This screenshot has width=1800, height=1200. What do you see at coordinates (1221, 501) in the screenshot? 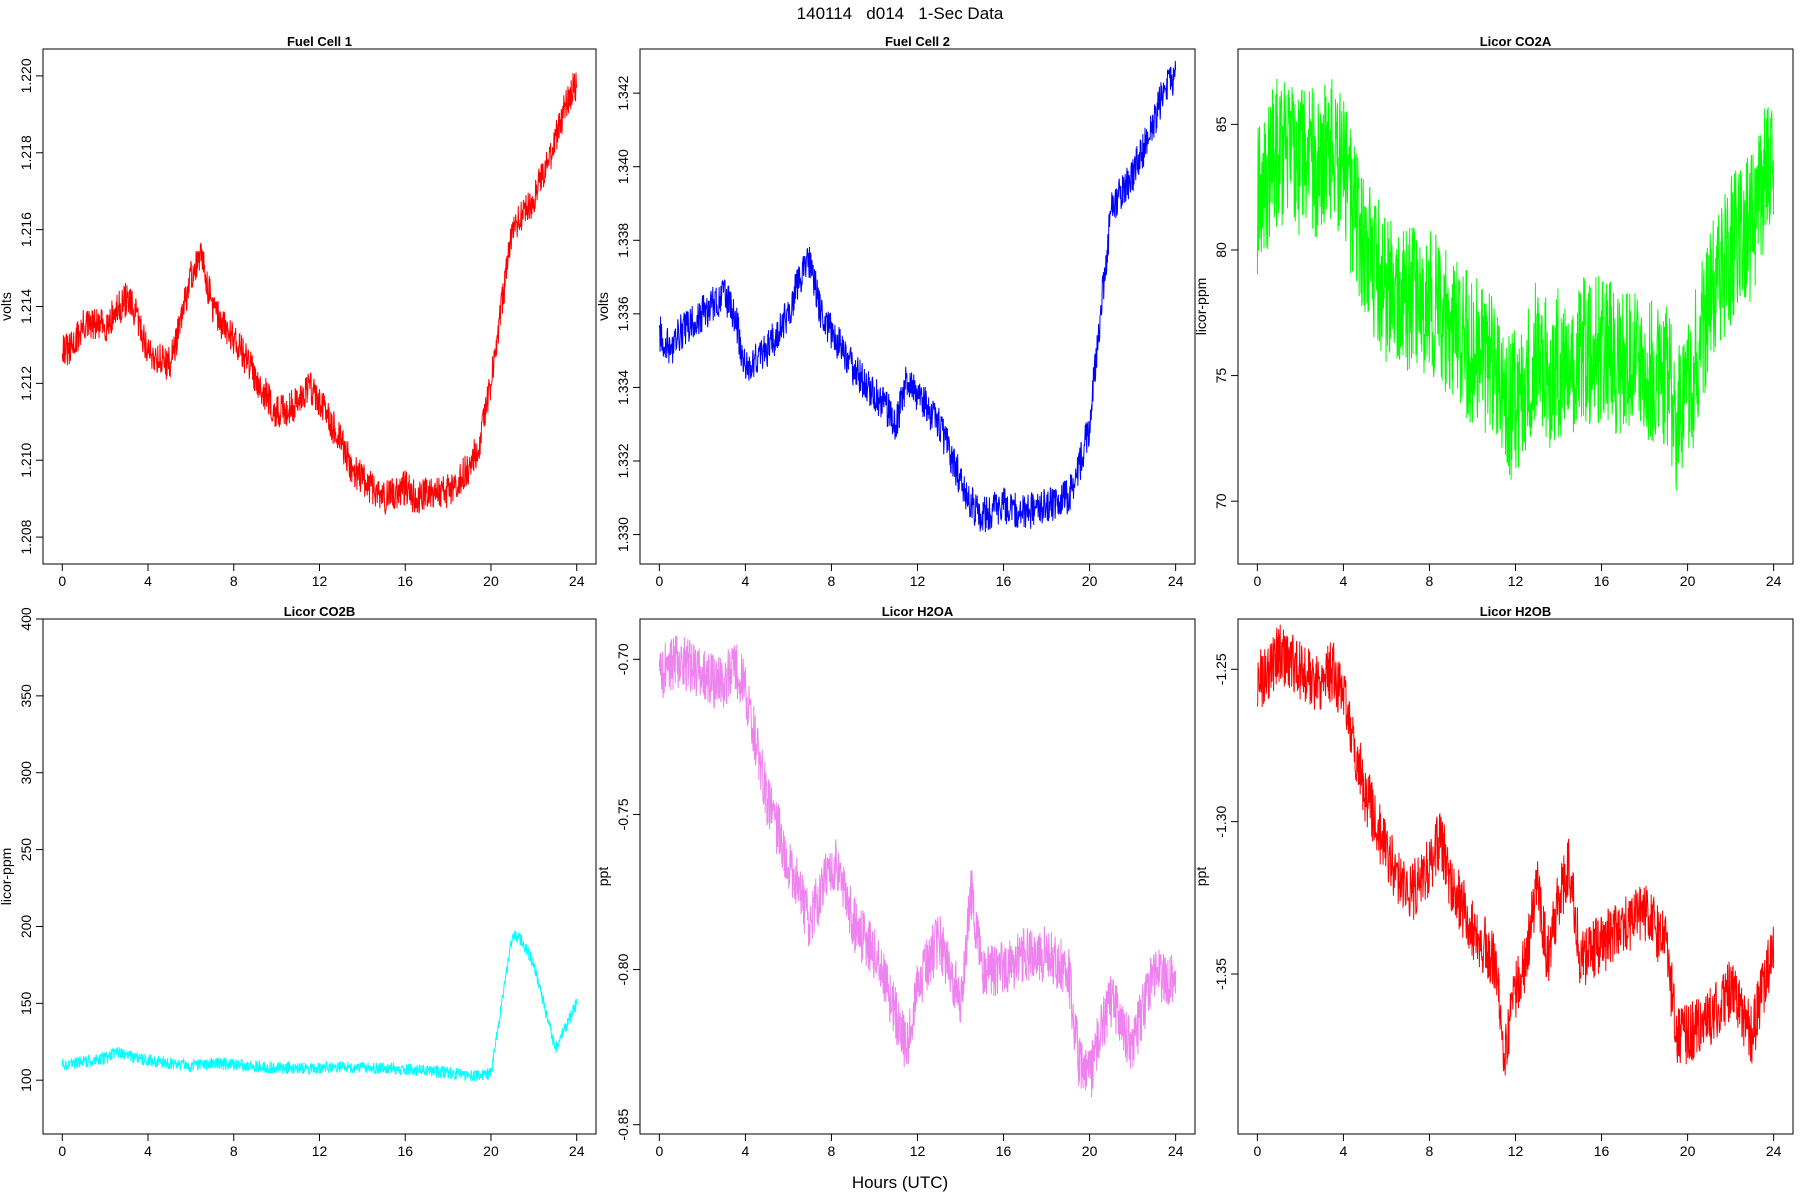
I see `y-tick-label: 70` at bounding box center [1221, 501].